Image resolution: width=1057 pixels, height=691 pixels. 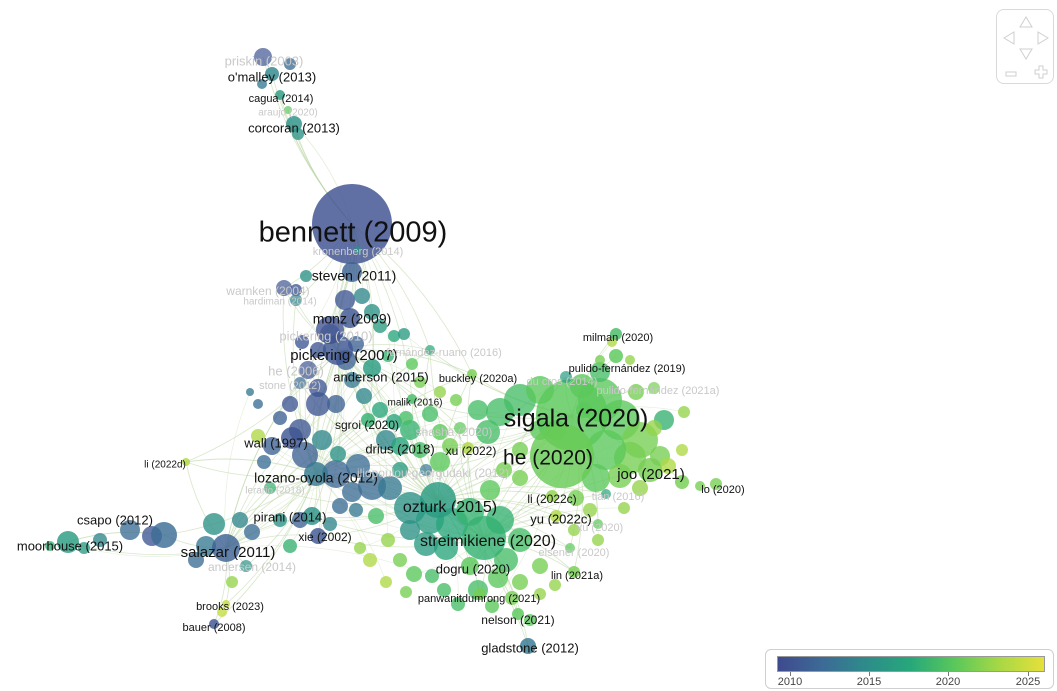 I want to click on node-label: andersen (2014), so click(x=252, y=567).